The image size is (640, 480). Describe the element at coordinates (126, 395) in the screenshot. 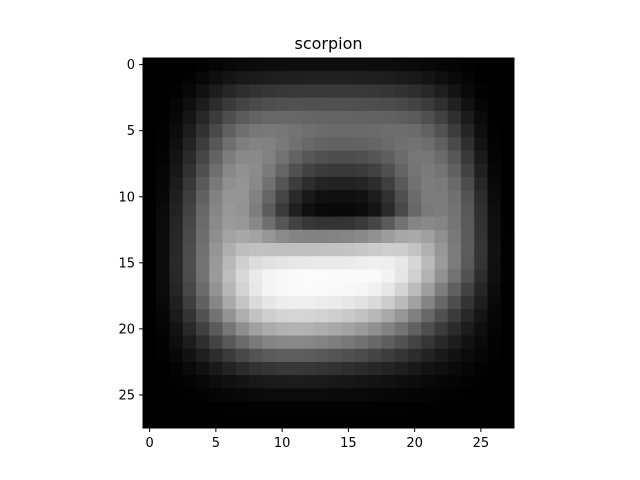

I see `y-tick-label: 25` at that location.